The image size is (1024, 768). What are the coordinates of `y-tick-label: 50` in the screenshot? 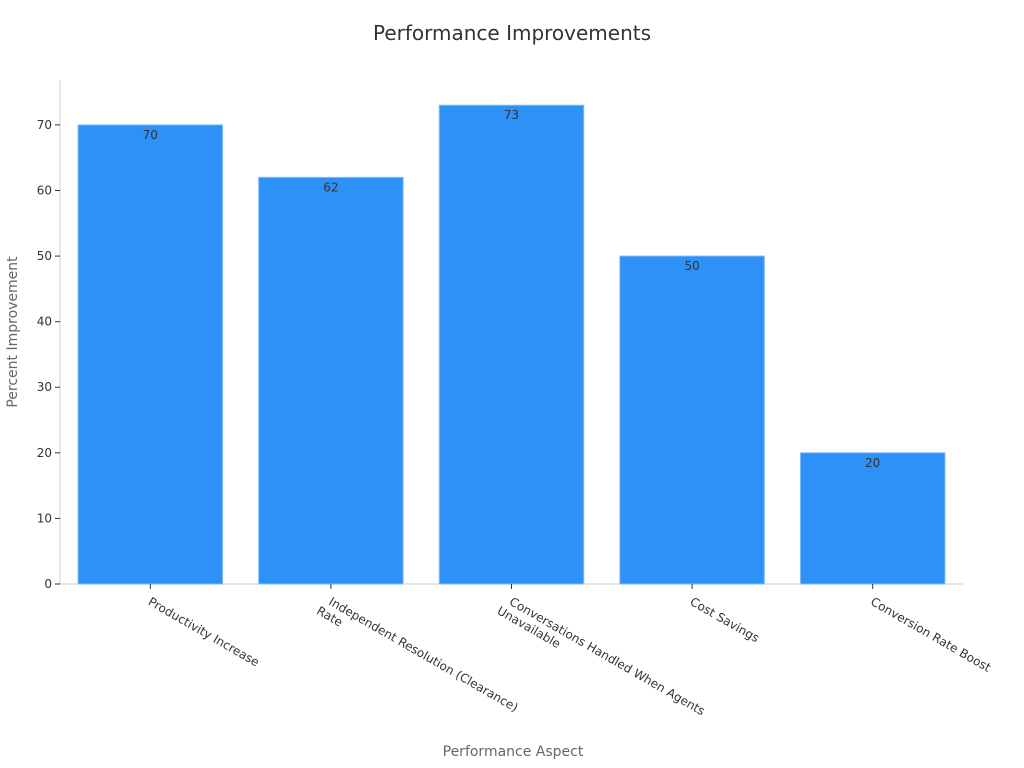 It's located at (44, 256).